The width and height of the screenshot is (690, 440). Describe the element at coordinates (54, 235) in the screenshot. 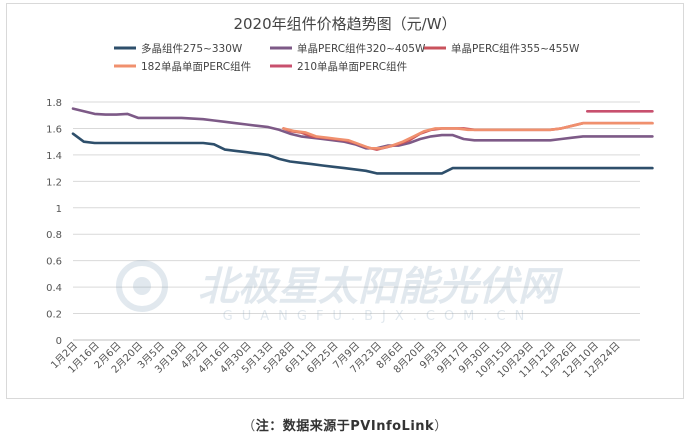

I see `y-tick-label: 0.8` at that location.